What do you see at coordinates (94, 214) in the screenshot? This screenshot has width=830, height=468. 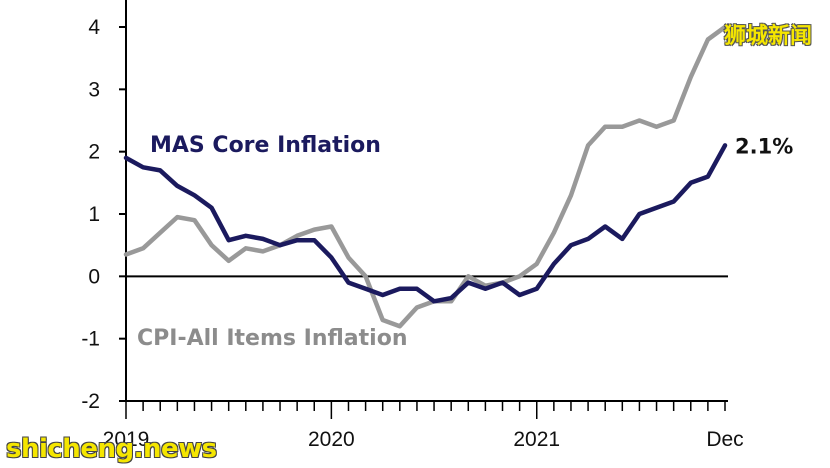 I see `y-tick-label: 1` at bounding box center [94, 214].